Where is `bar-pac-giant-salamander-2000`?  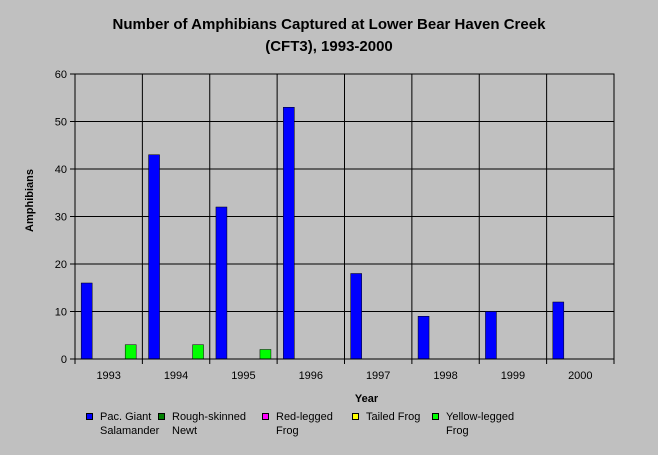 bar-pac-giant-salamander-2000 is located at coordinates (558, 330).